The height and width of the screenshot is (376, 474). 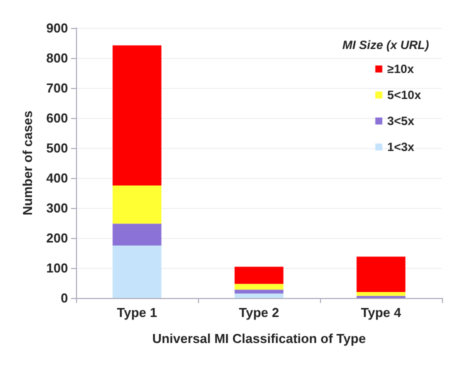 I want to click on y-tick-label: 300, so click(x=57, y=208).